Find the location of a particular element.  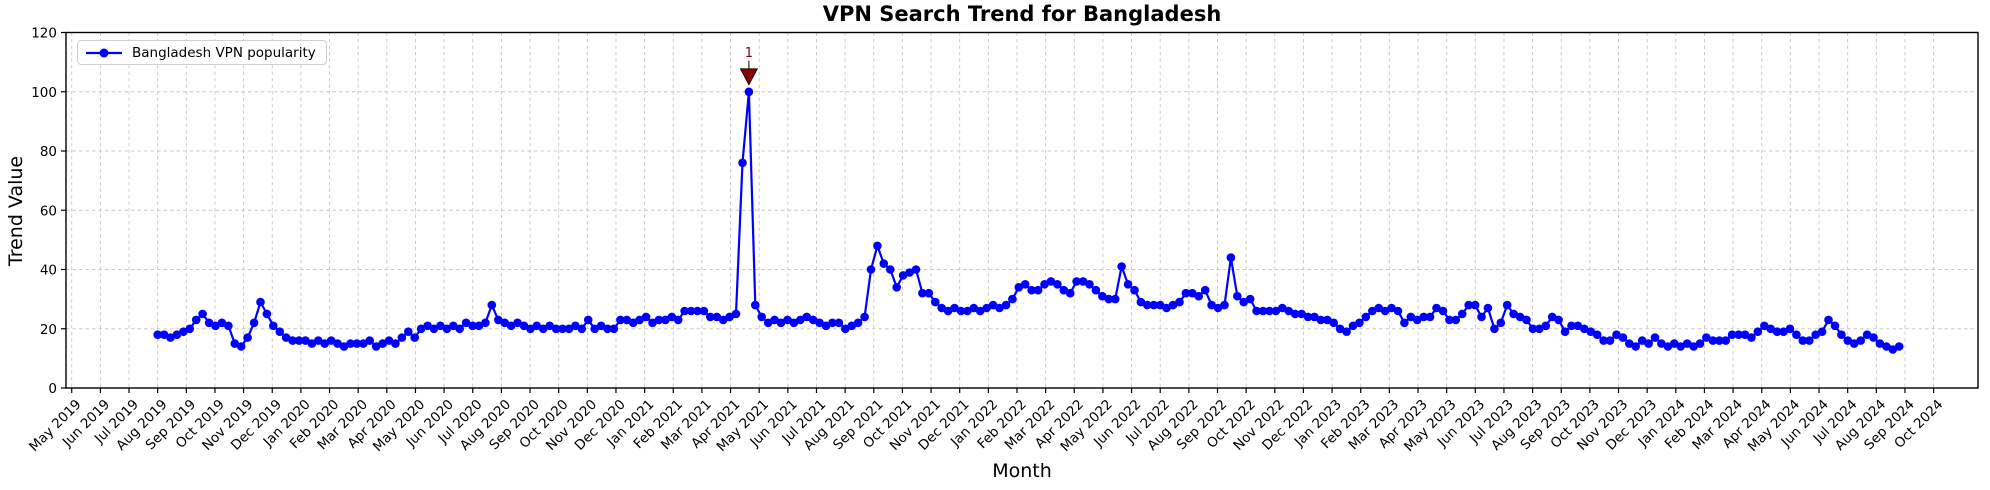

y-tick-label: 100 is located at coordinates (44, 93).